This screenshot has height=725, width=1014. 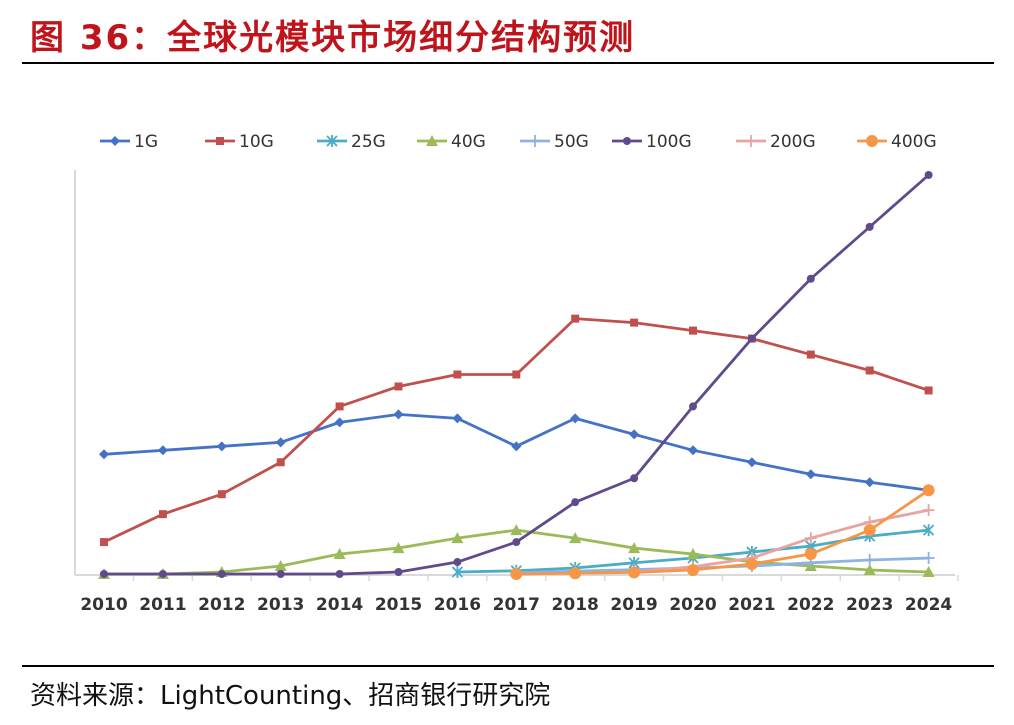 What do you see at coordinates (869, 560) in the screenshot?
I see `point-50G-2023` at bounding box center [869, 560].